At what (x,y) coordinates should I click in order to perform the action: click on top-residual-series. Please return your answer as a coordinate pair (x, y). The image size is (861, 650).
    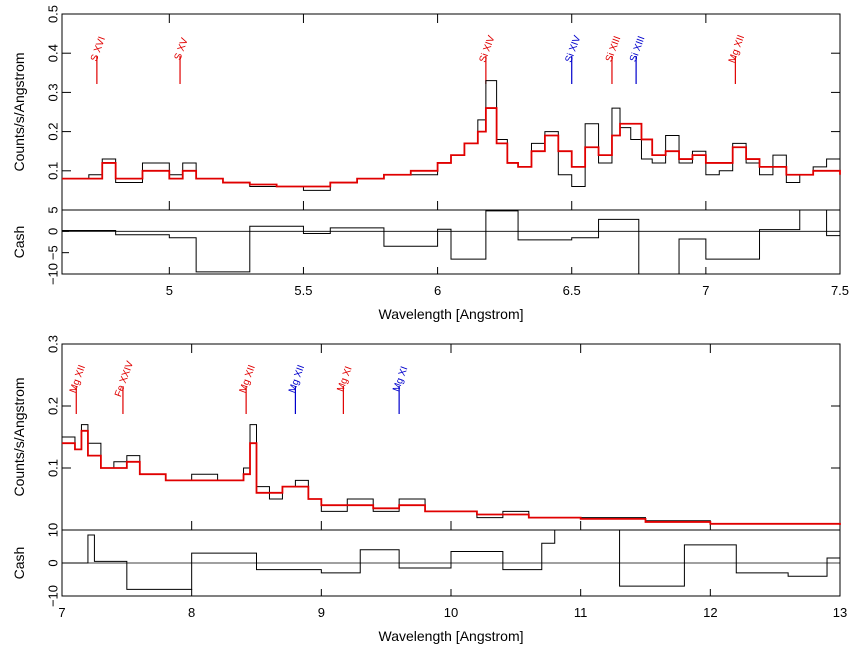
    Looking at the image, I should click on (451, 242).